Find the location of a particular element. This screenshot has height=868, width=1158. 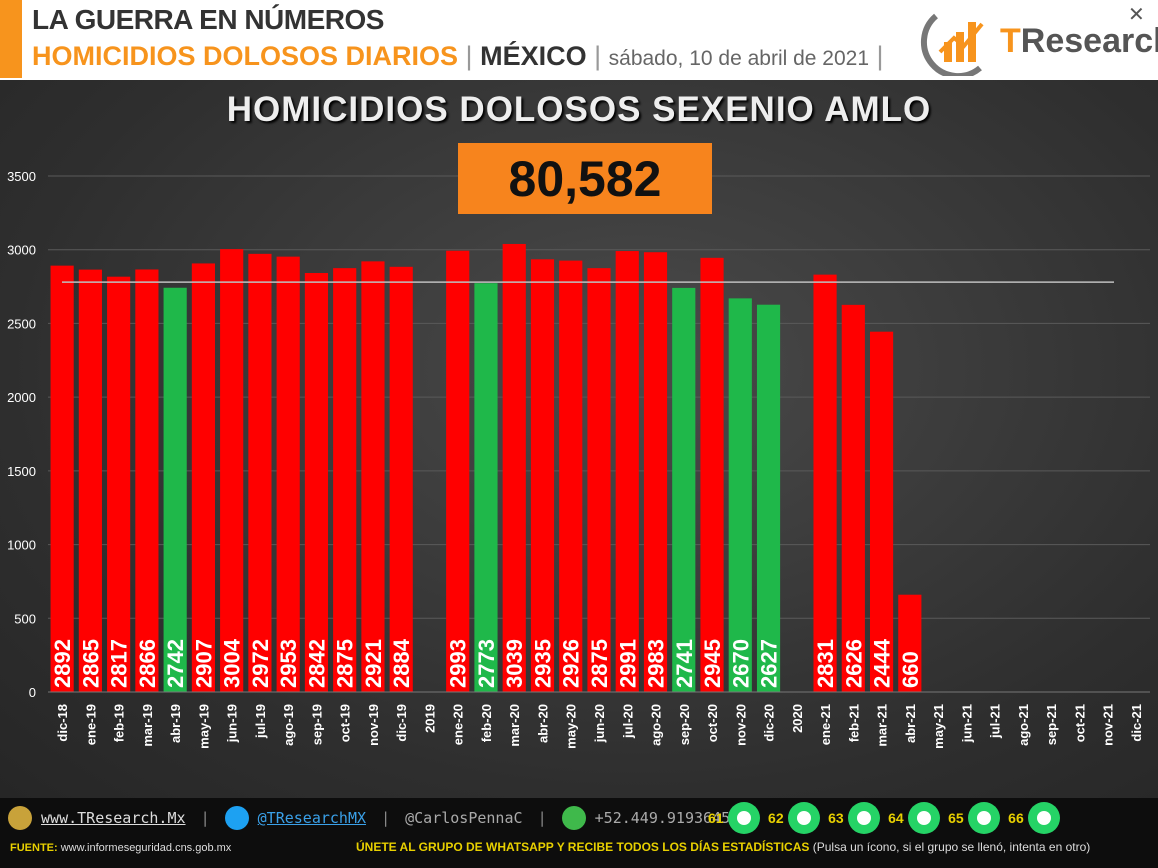

x-tick-label: dic-19 is located at coordinates (401, 723).